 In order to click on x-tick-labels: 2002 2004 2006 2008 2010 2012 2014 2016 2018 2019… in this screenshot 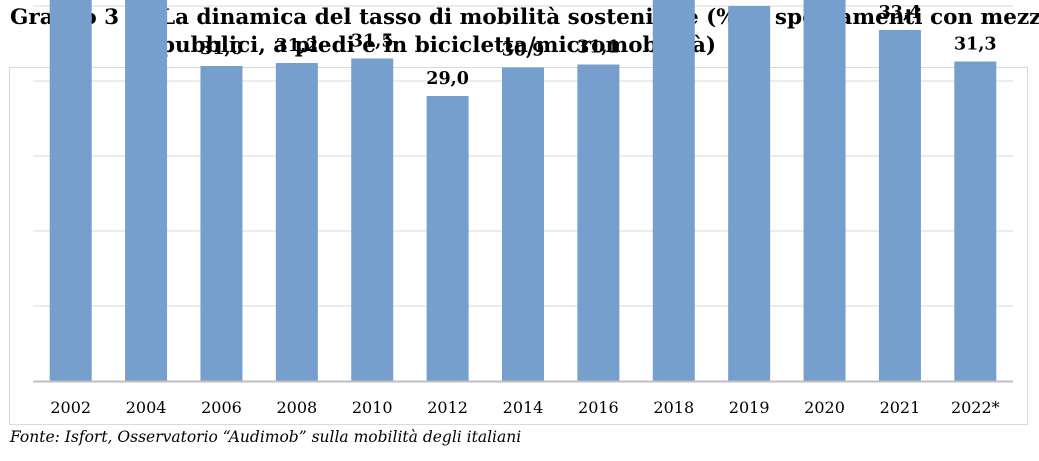, I will do `click(524, 407)`.